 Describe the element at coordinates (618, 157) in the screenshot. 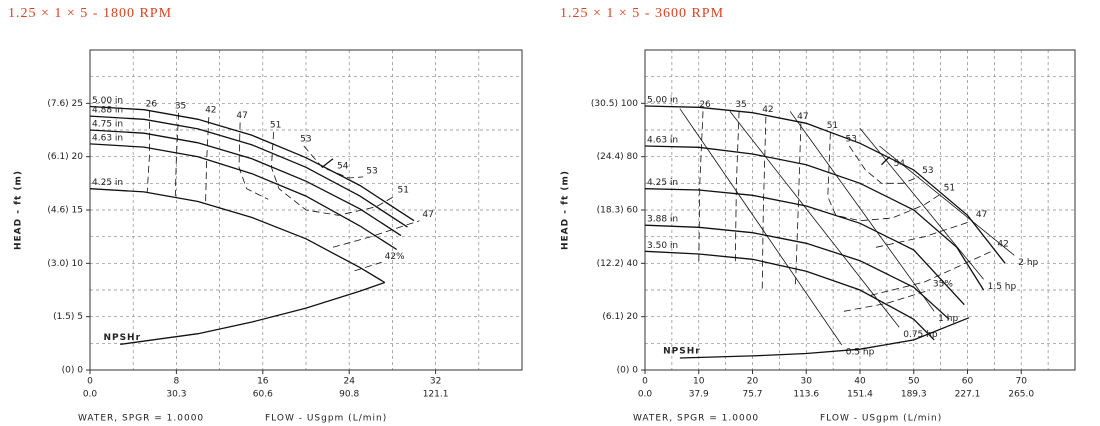

I see `y-tick-label: (24.4) 80` at that location.